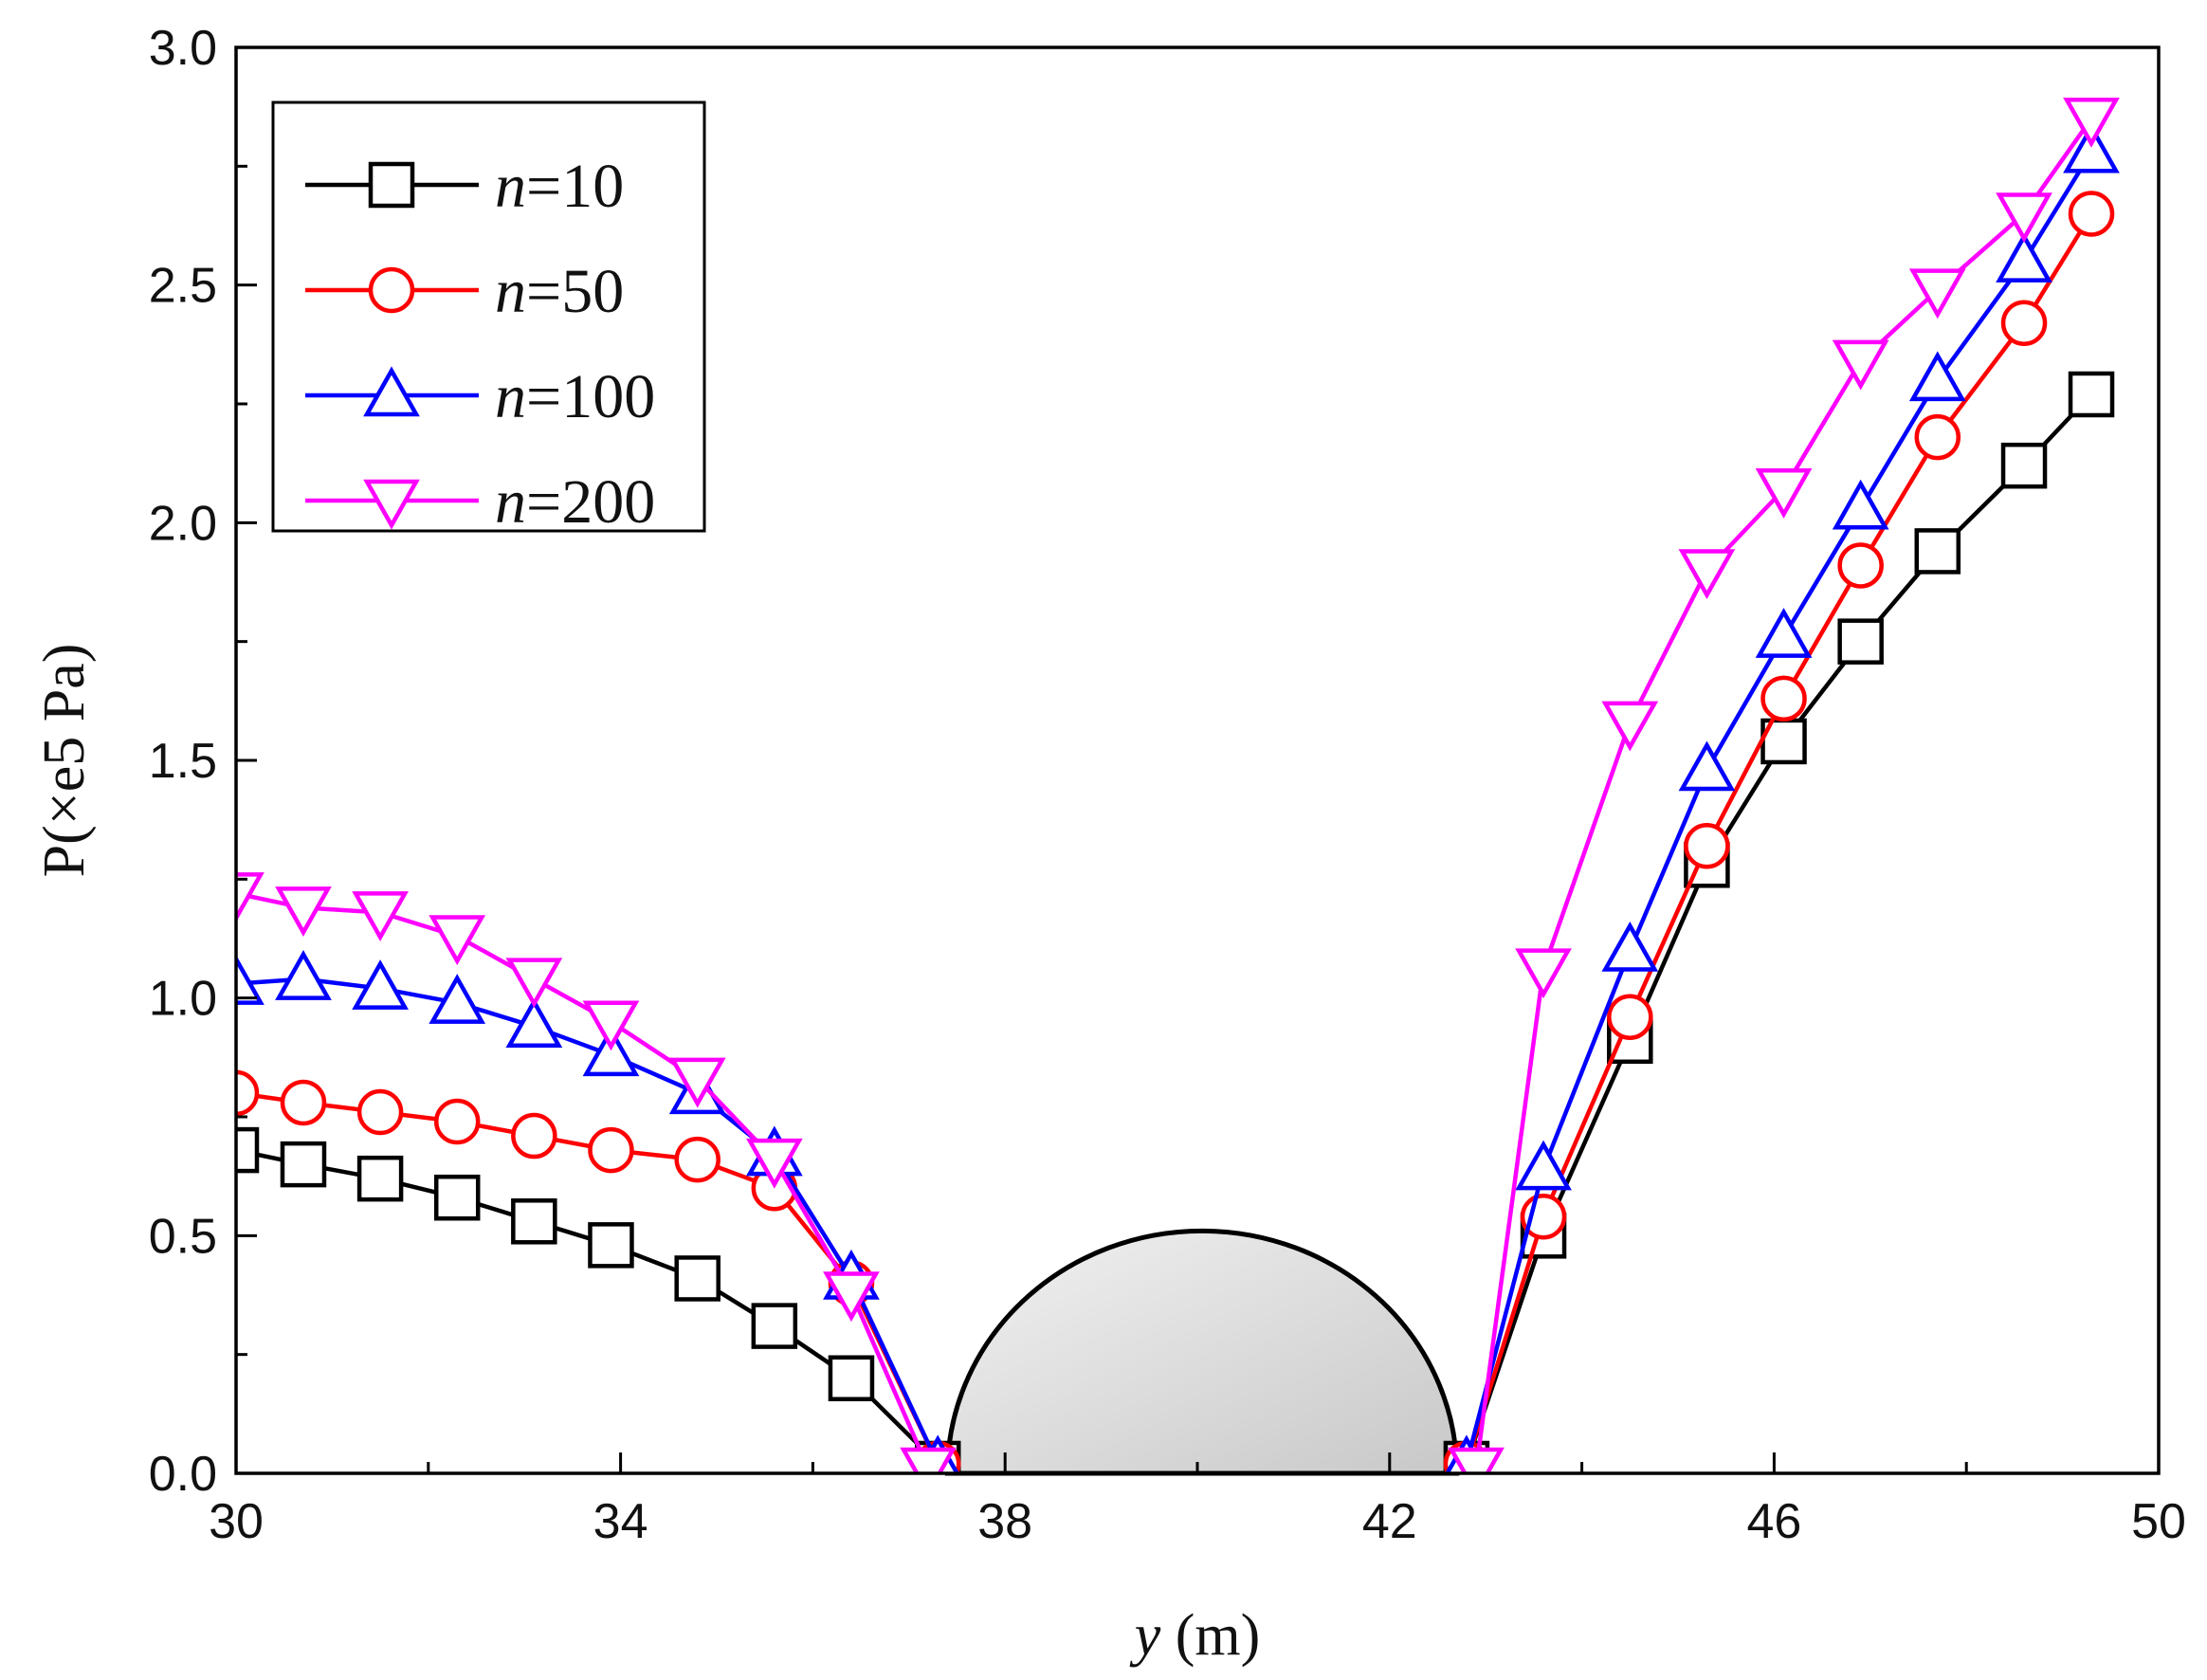 The image size is (2207, 1680). What do you see at coordinates (575, 291) in the screenshot?
I see `legend-label-value: =50` at bounding box center [575, 291].